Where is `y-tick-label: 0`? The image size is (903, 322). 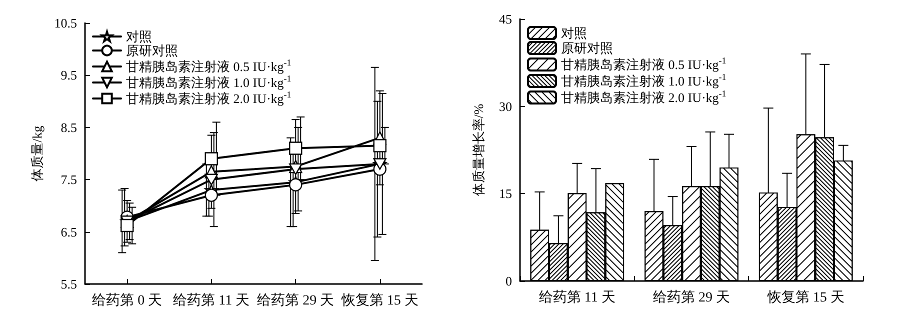
y-tick-label: 0 is located at coordinates (509, 281).